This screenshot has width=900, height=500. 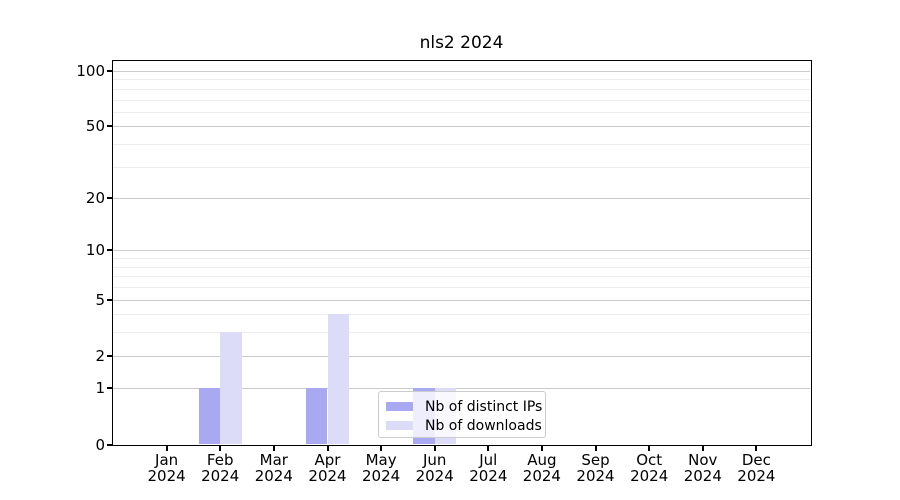 What do you see at coordinates (756, 468) in the screenshot?
I see `x-tick-label-dec: Dec 2024` at bounding box center [756, 468].